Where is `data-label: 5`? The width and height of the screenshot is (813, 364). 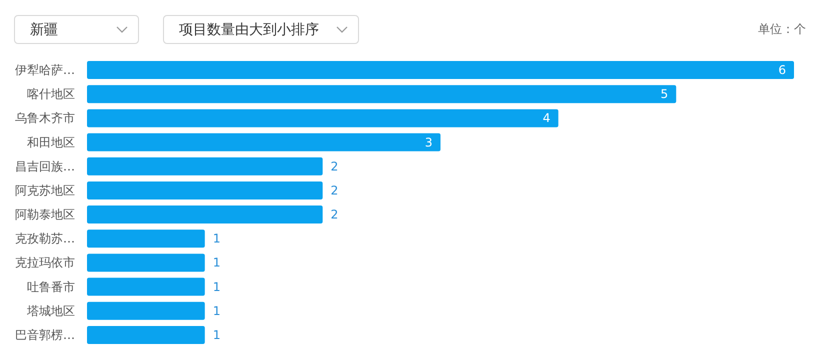 data-label: 5 is located at coordinates (664, 94).